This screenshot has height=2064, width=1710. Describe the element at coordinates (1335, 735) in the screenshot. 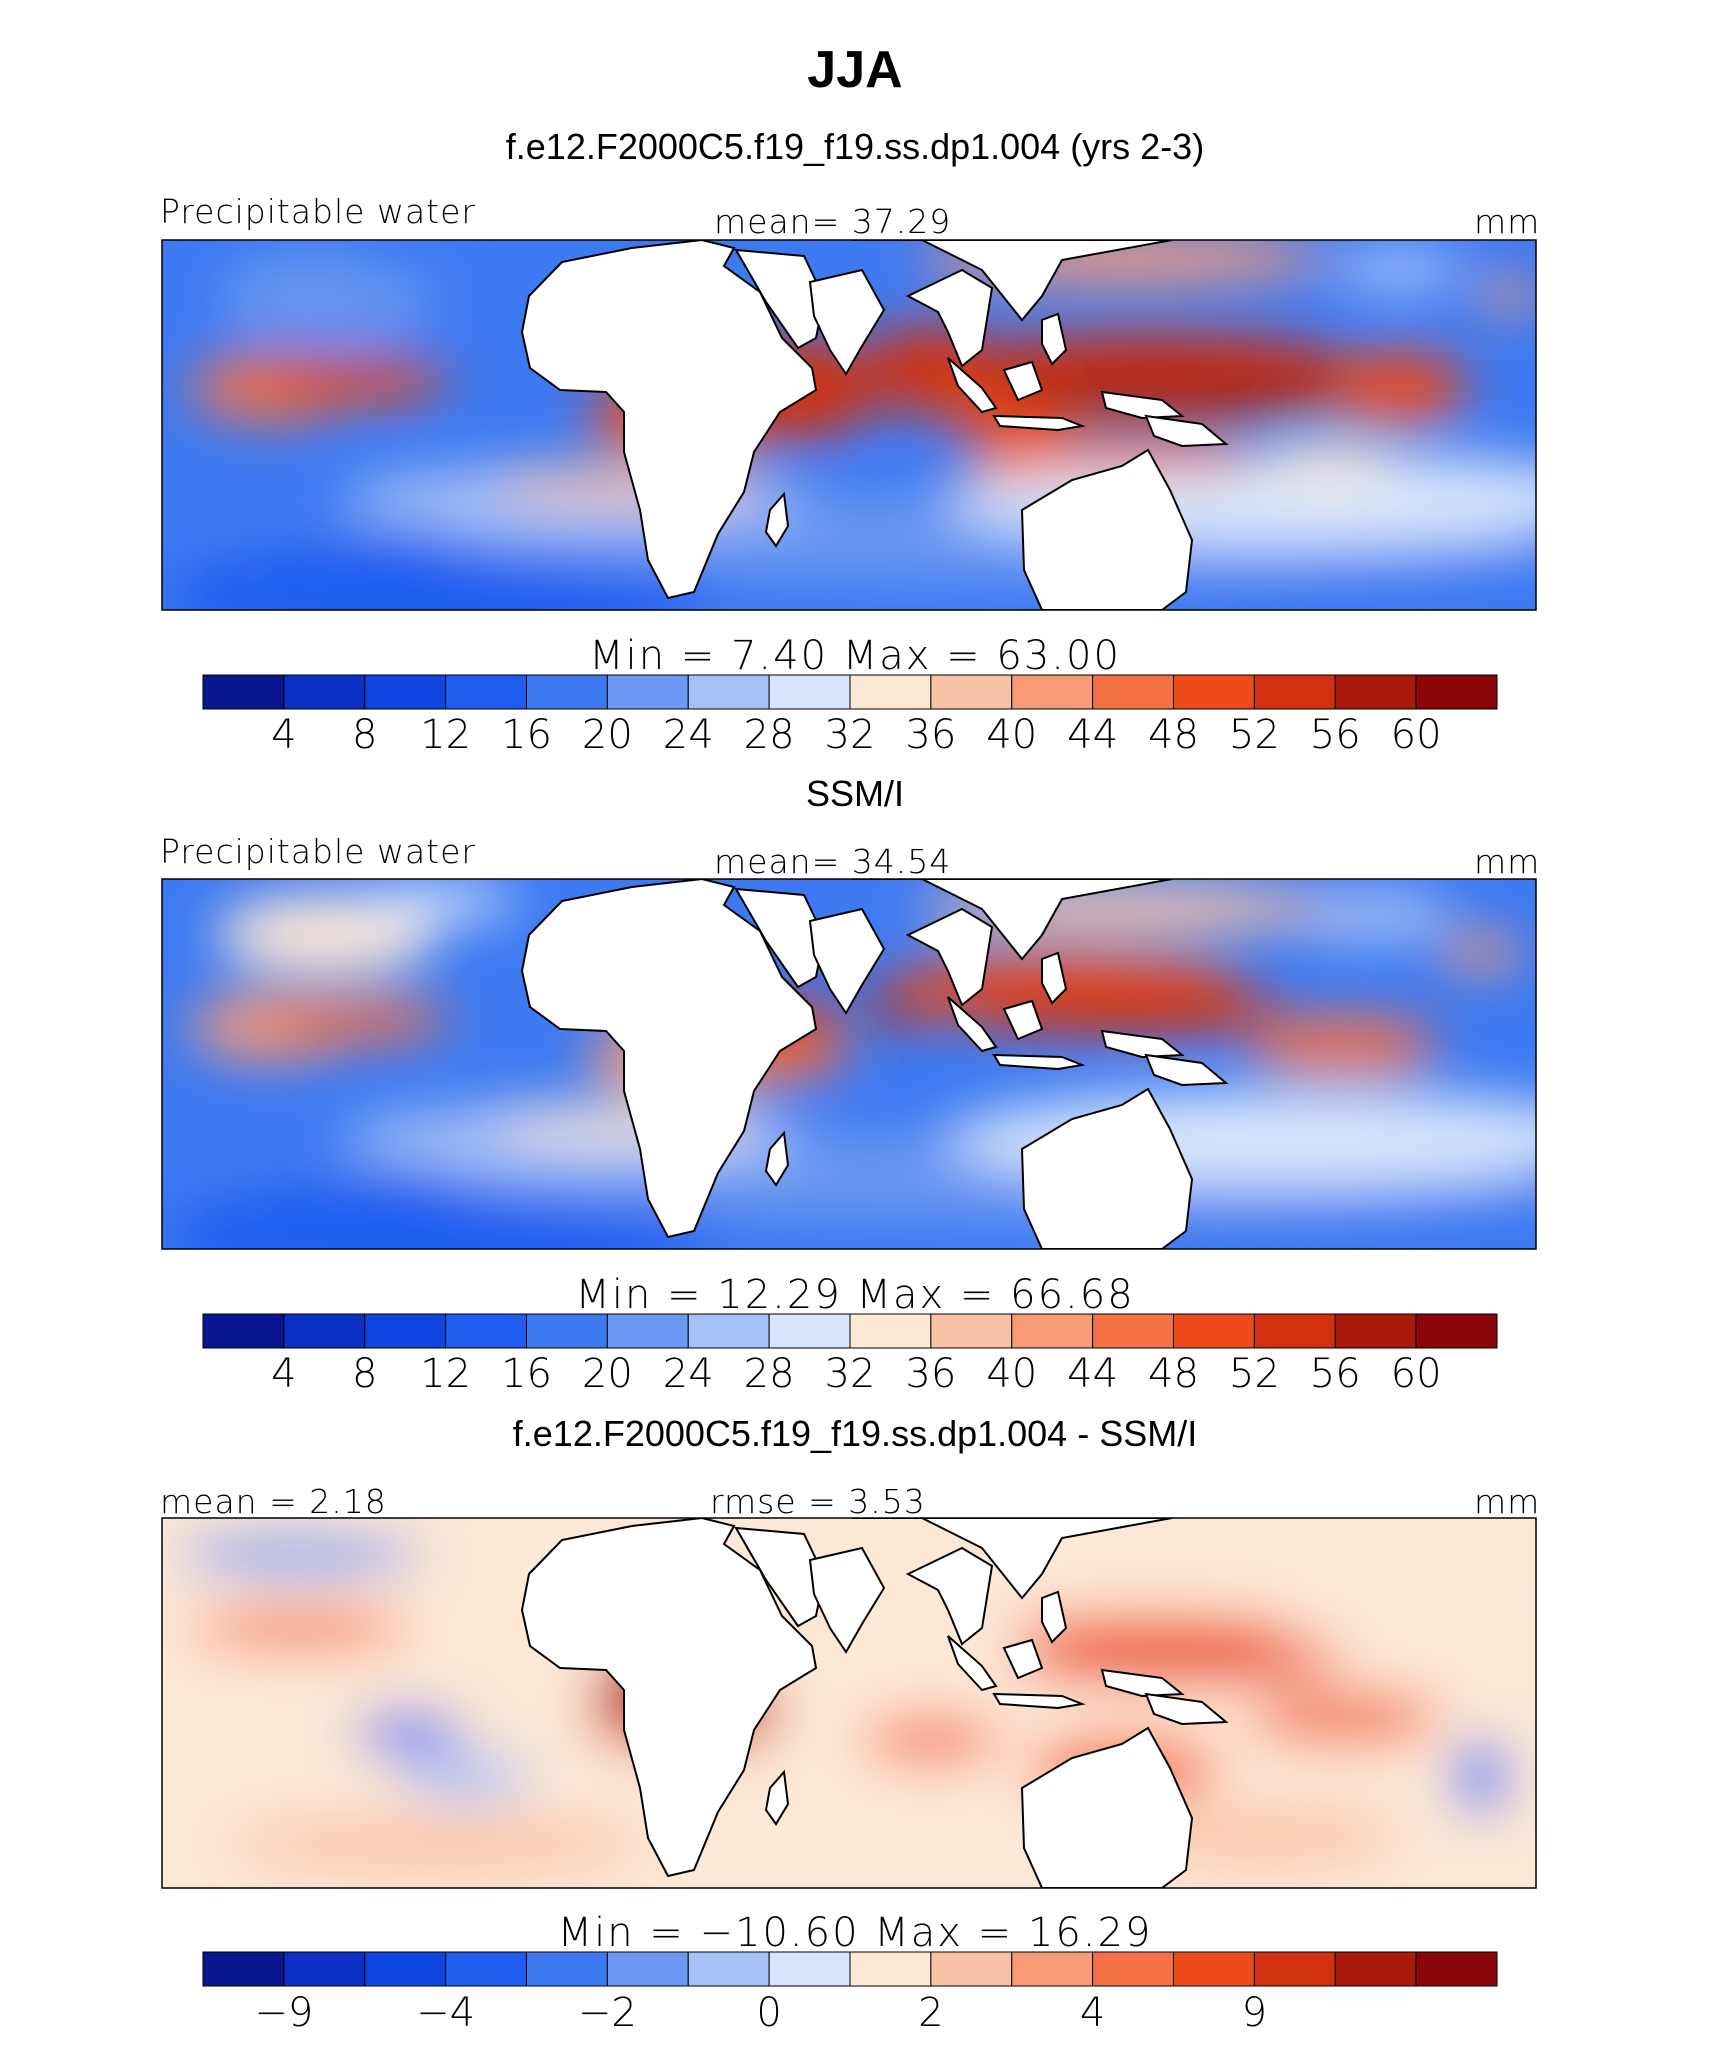

I see `panel-1-colorbar-tick-label: 56` at that location.